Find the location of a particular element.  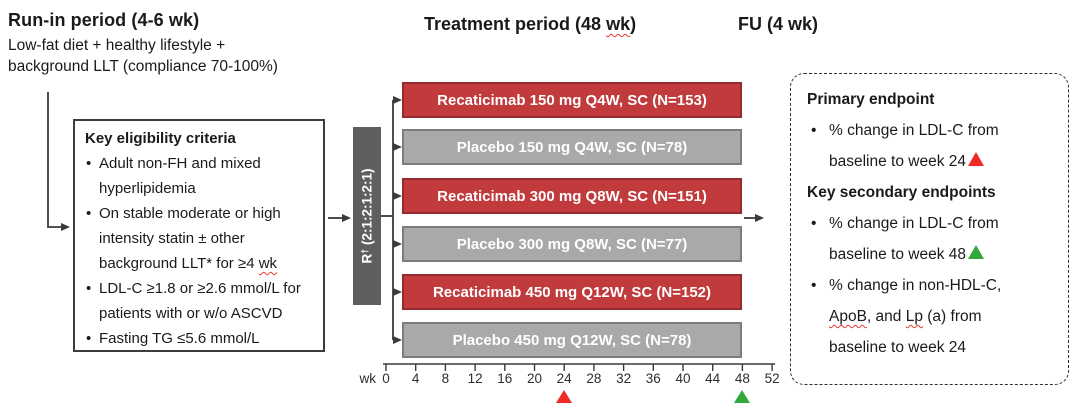

eligibility-item: Adult non-FH and mixed hyperlipidemia is located at coordinates (194, 176).